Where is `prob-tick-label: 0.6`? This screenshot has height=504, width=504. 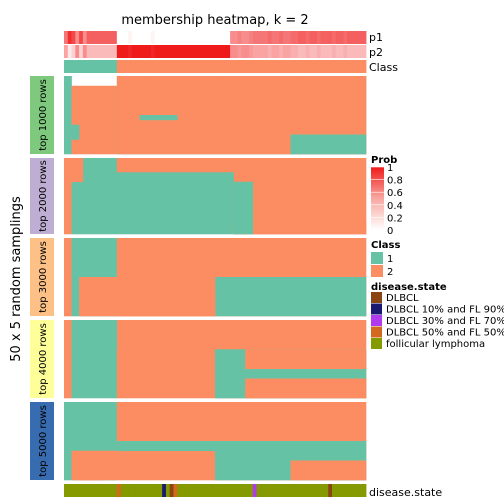
prob-tick-label: 0.6 is located at coordinates (395, 193).